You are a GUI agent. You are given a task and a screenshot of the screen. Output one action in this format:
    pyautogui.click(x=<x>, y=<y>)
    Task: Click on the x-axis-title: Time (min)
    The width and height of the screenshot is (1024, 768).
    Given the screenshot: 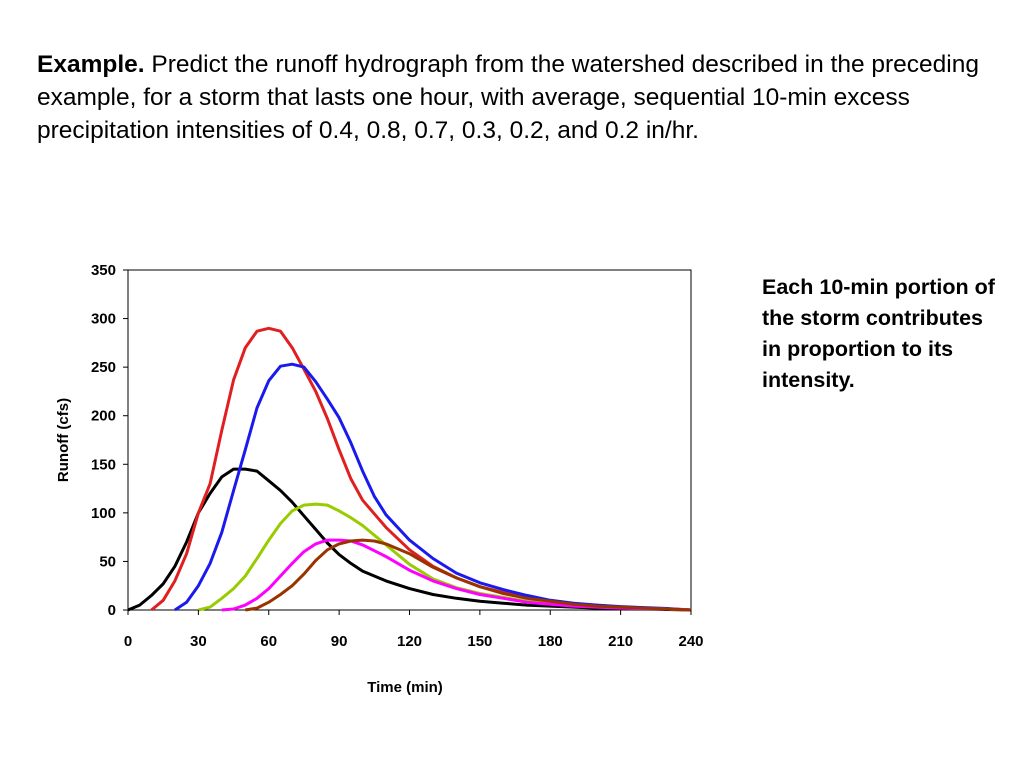 What is the action you would take?
    pyautogui.click(x=405, y=687)
    